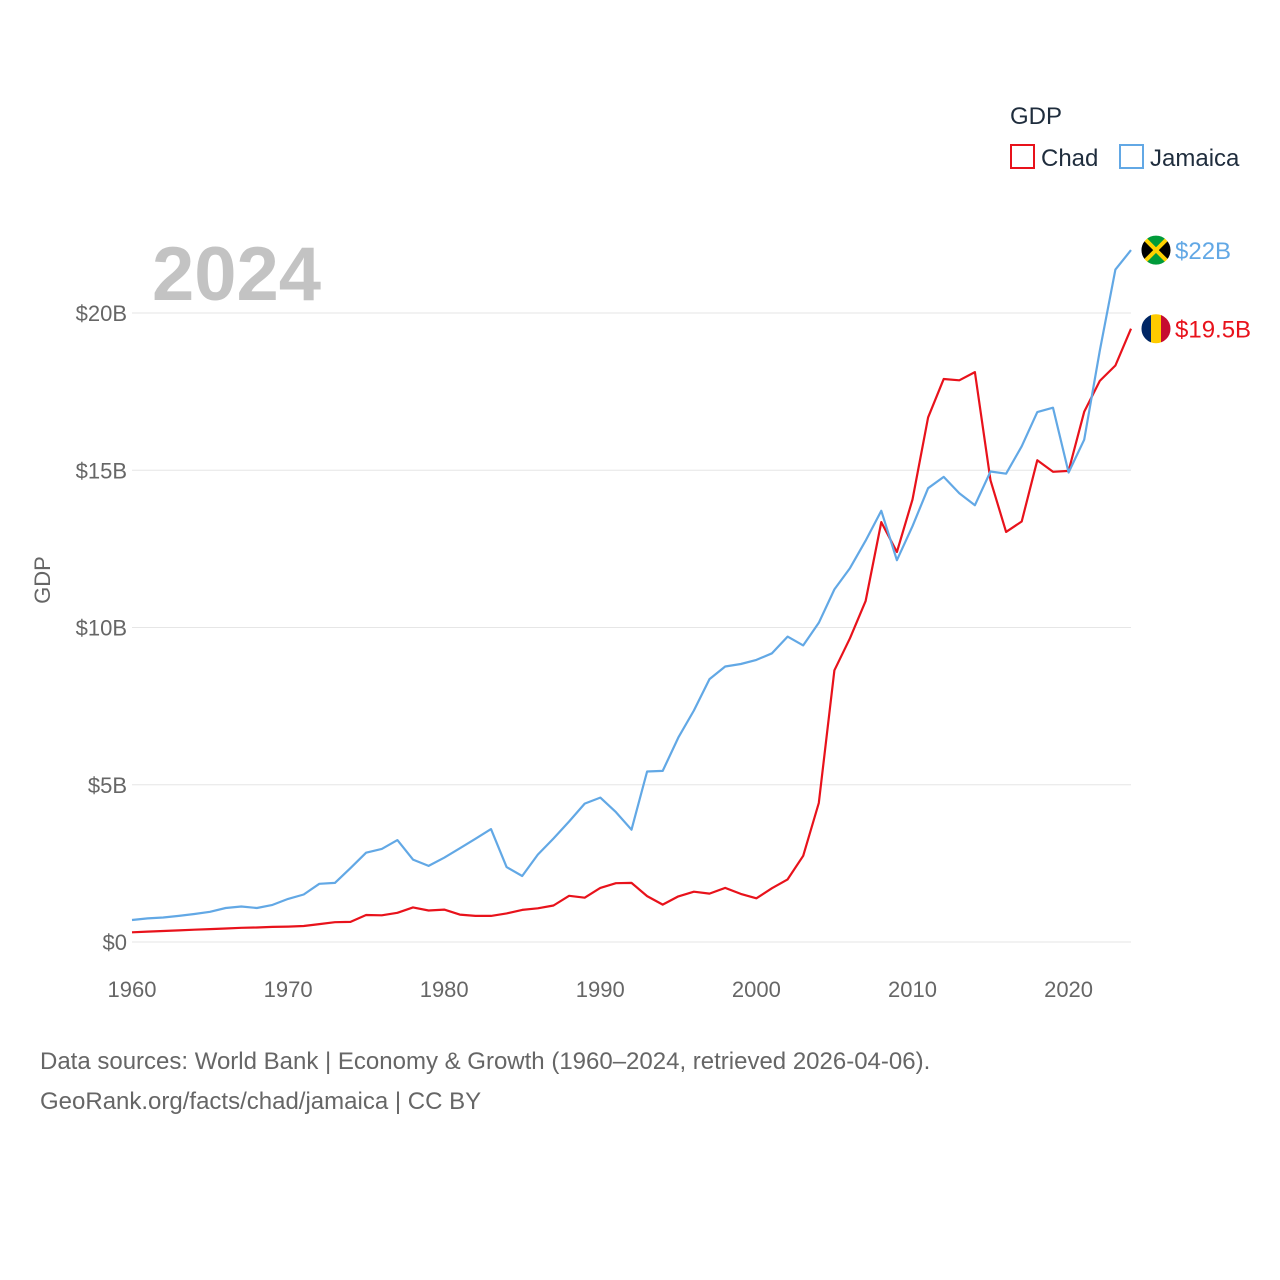  I want to click on legend-swatch-jamaica, so click(1131, 156).